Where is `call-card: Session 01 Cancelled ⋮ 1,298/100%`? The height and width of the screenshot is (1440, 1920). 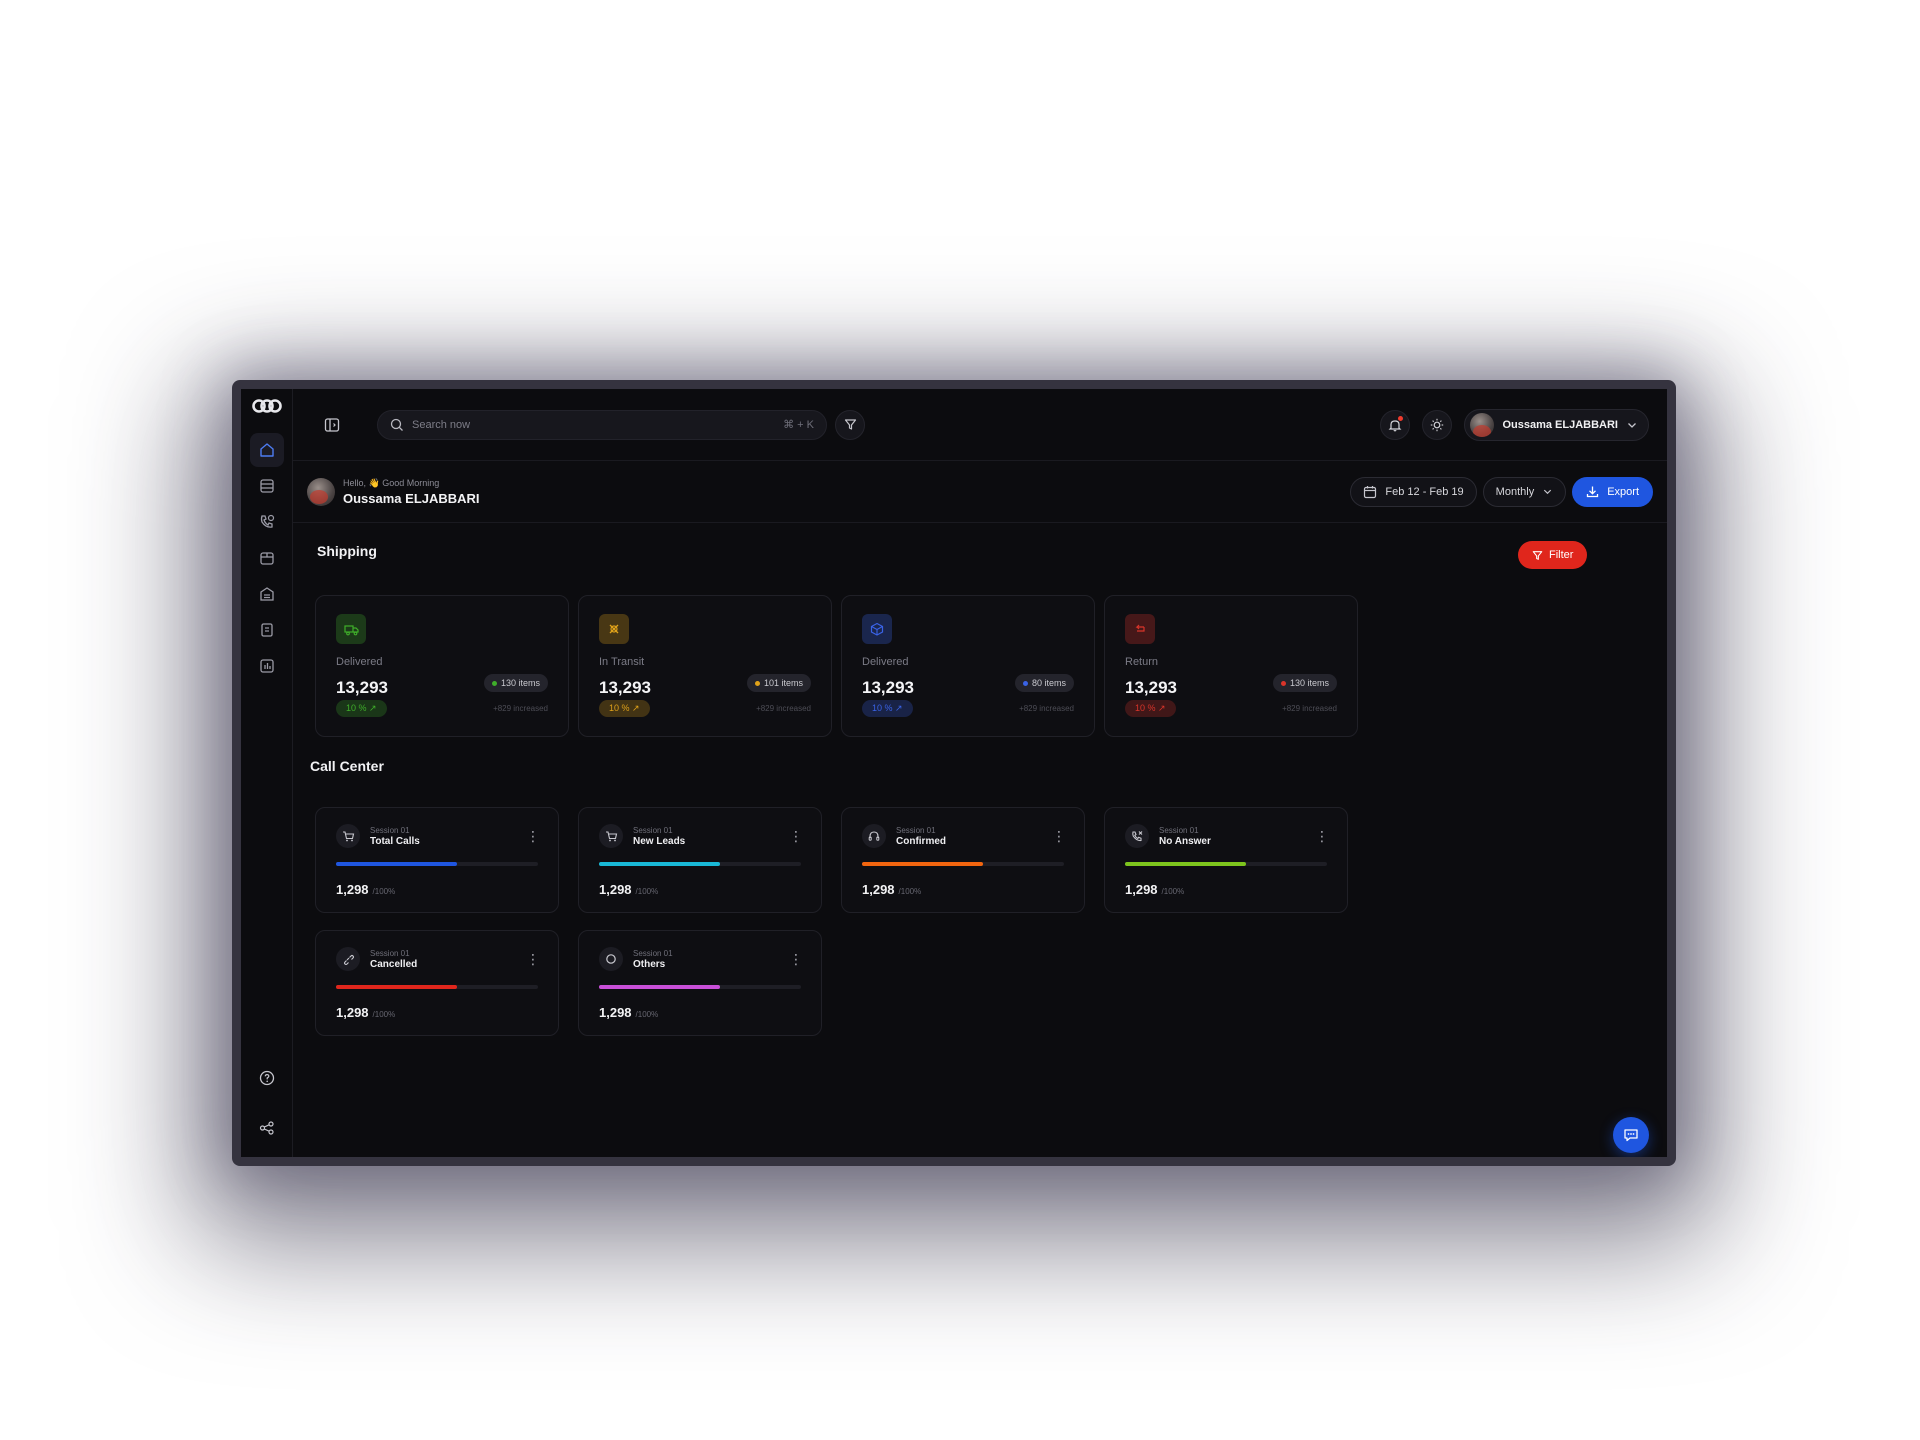 call-card: Session 01 Cancelled ⋮ 1,298/100% is located at coordinates (437, 983).